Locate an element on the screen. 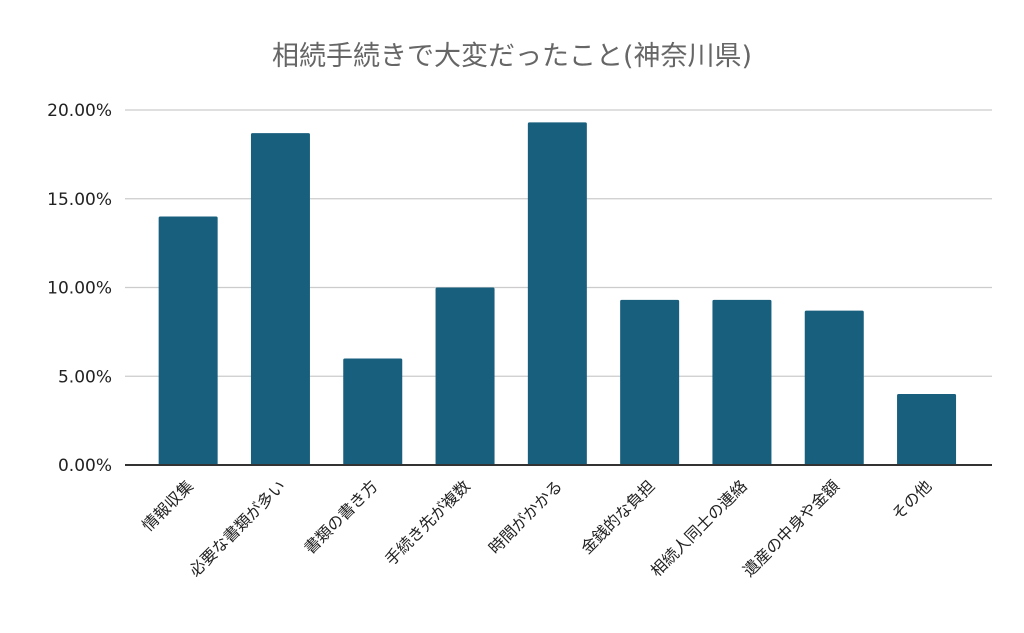 Image resolution: width=1024 pixels, height=633 pixels. y-tick-label: 0.00% is located at coordinates (85, 466).